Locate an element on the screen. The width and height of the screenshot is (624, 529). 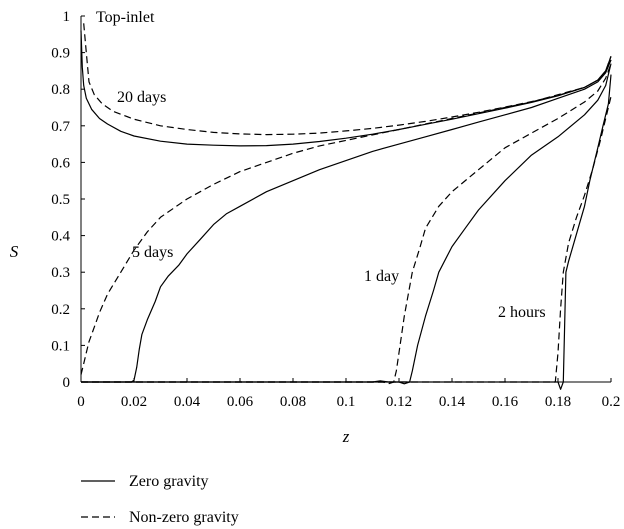
y-tick-label: 0.6 is located at coordinates (60, 163).